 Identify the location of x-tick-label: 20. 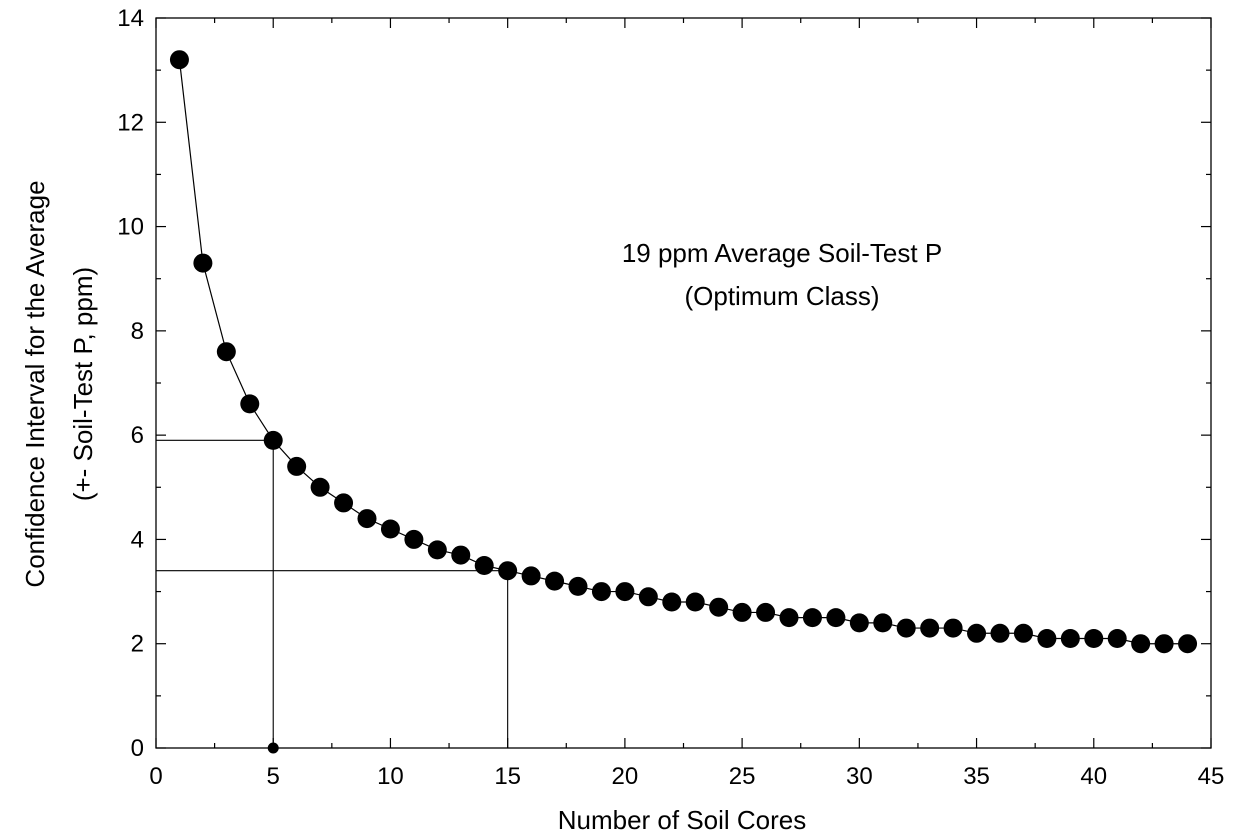
(625, 776).